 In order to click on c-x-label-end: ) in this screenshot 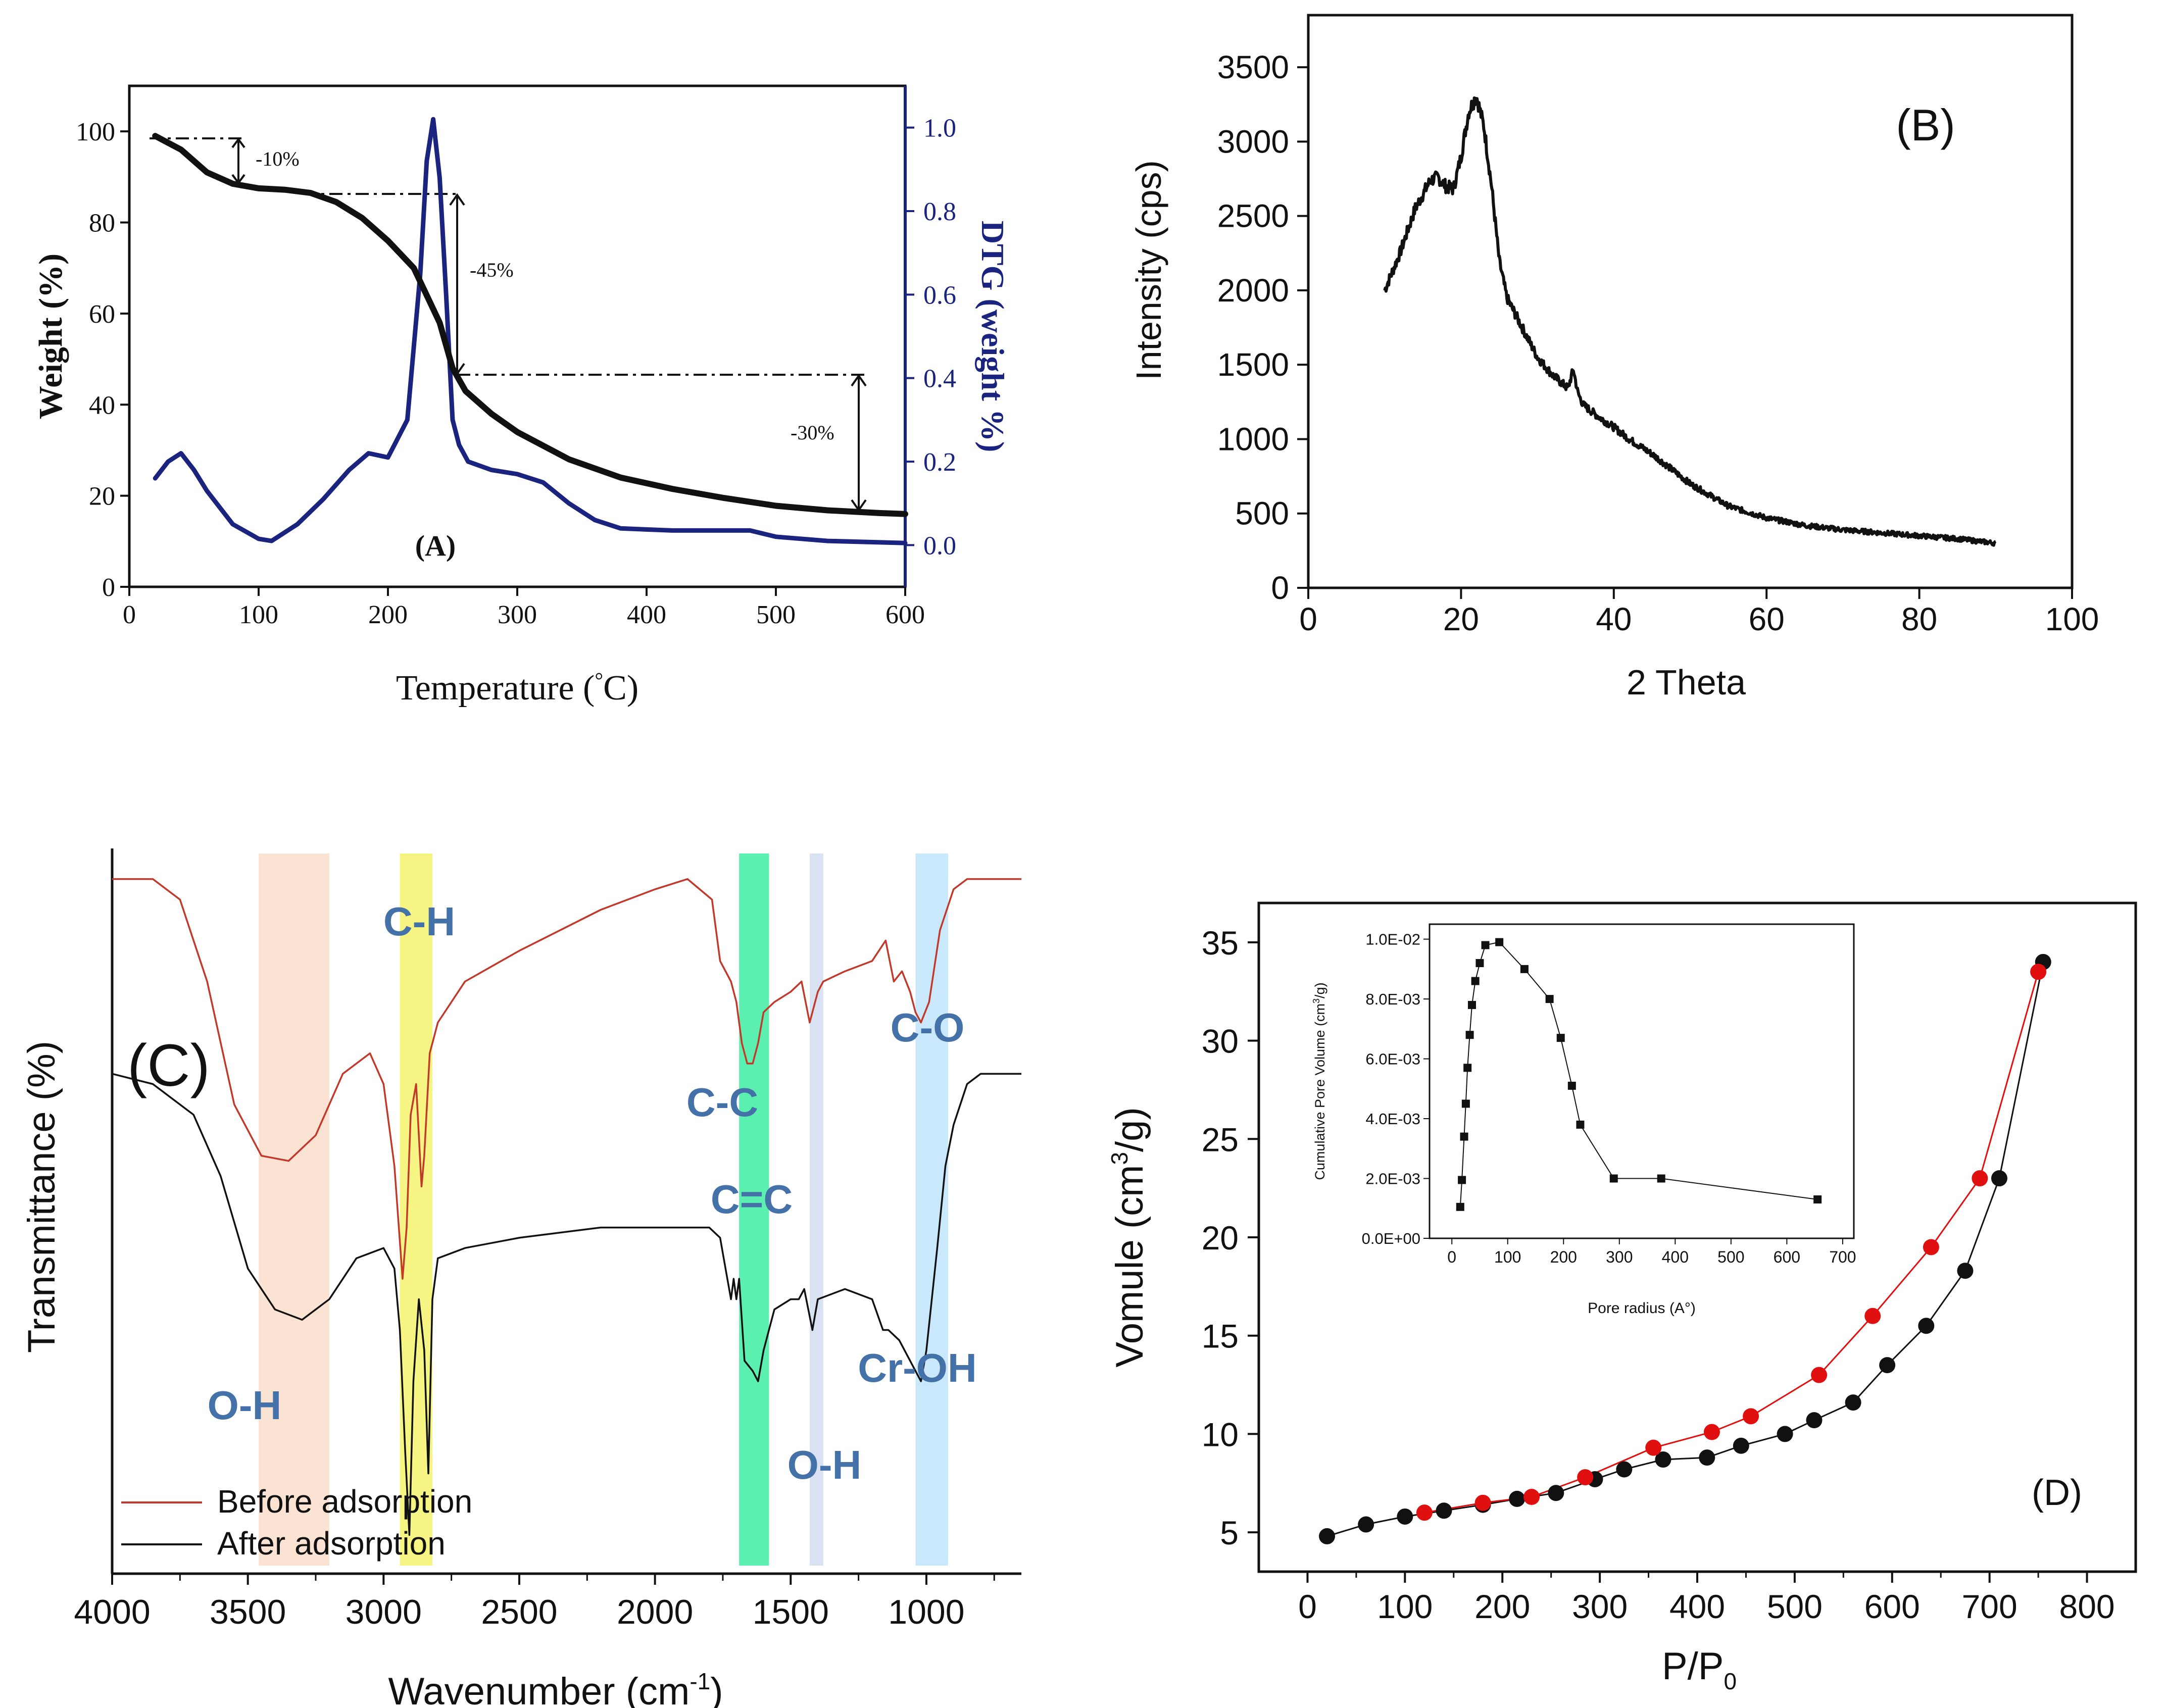, I will do `click(716, 1689)`.